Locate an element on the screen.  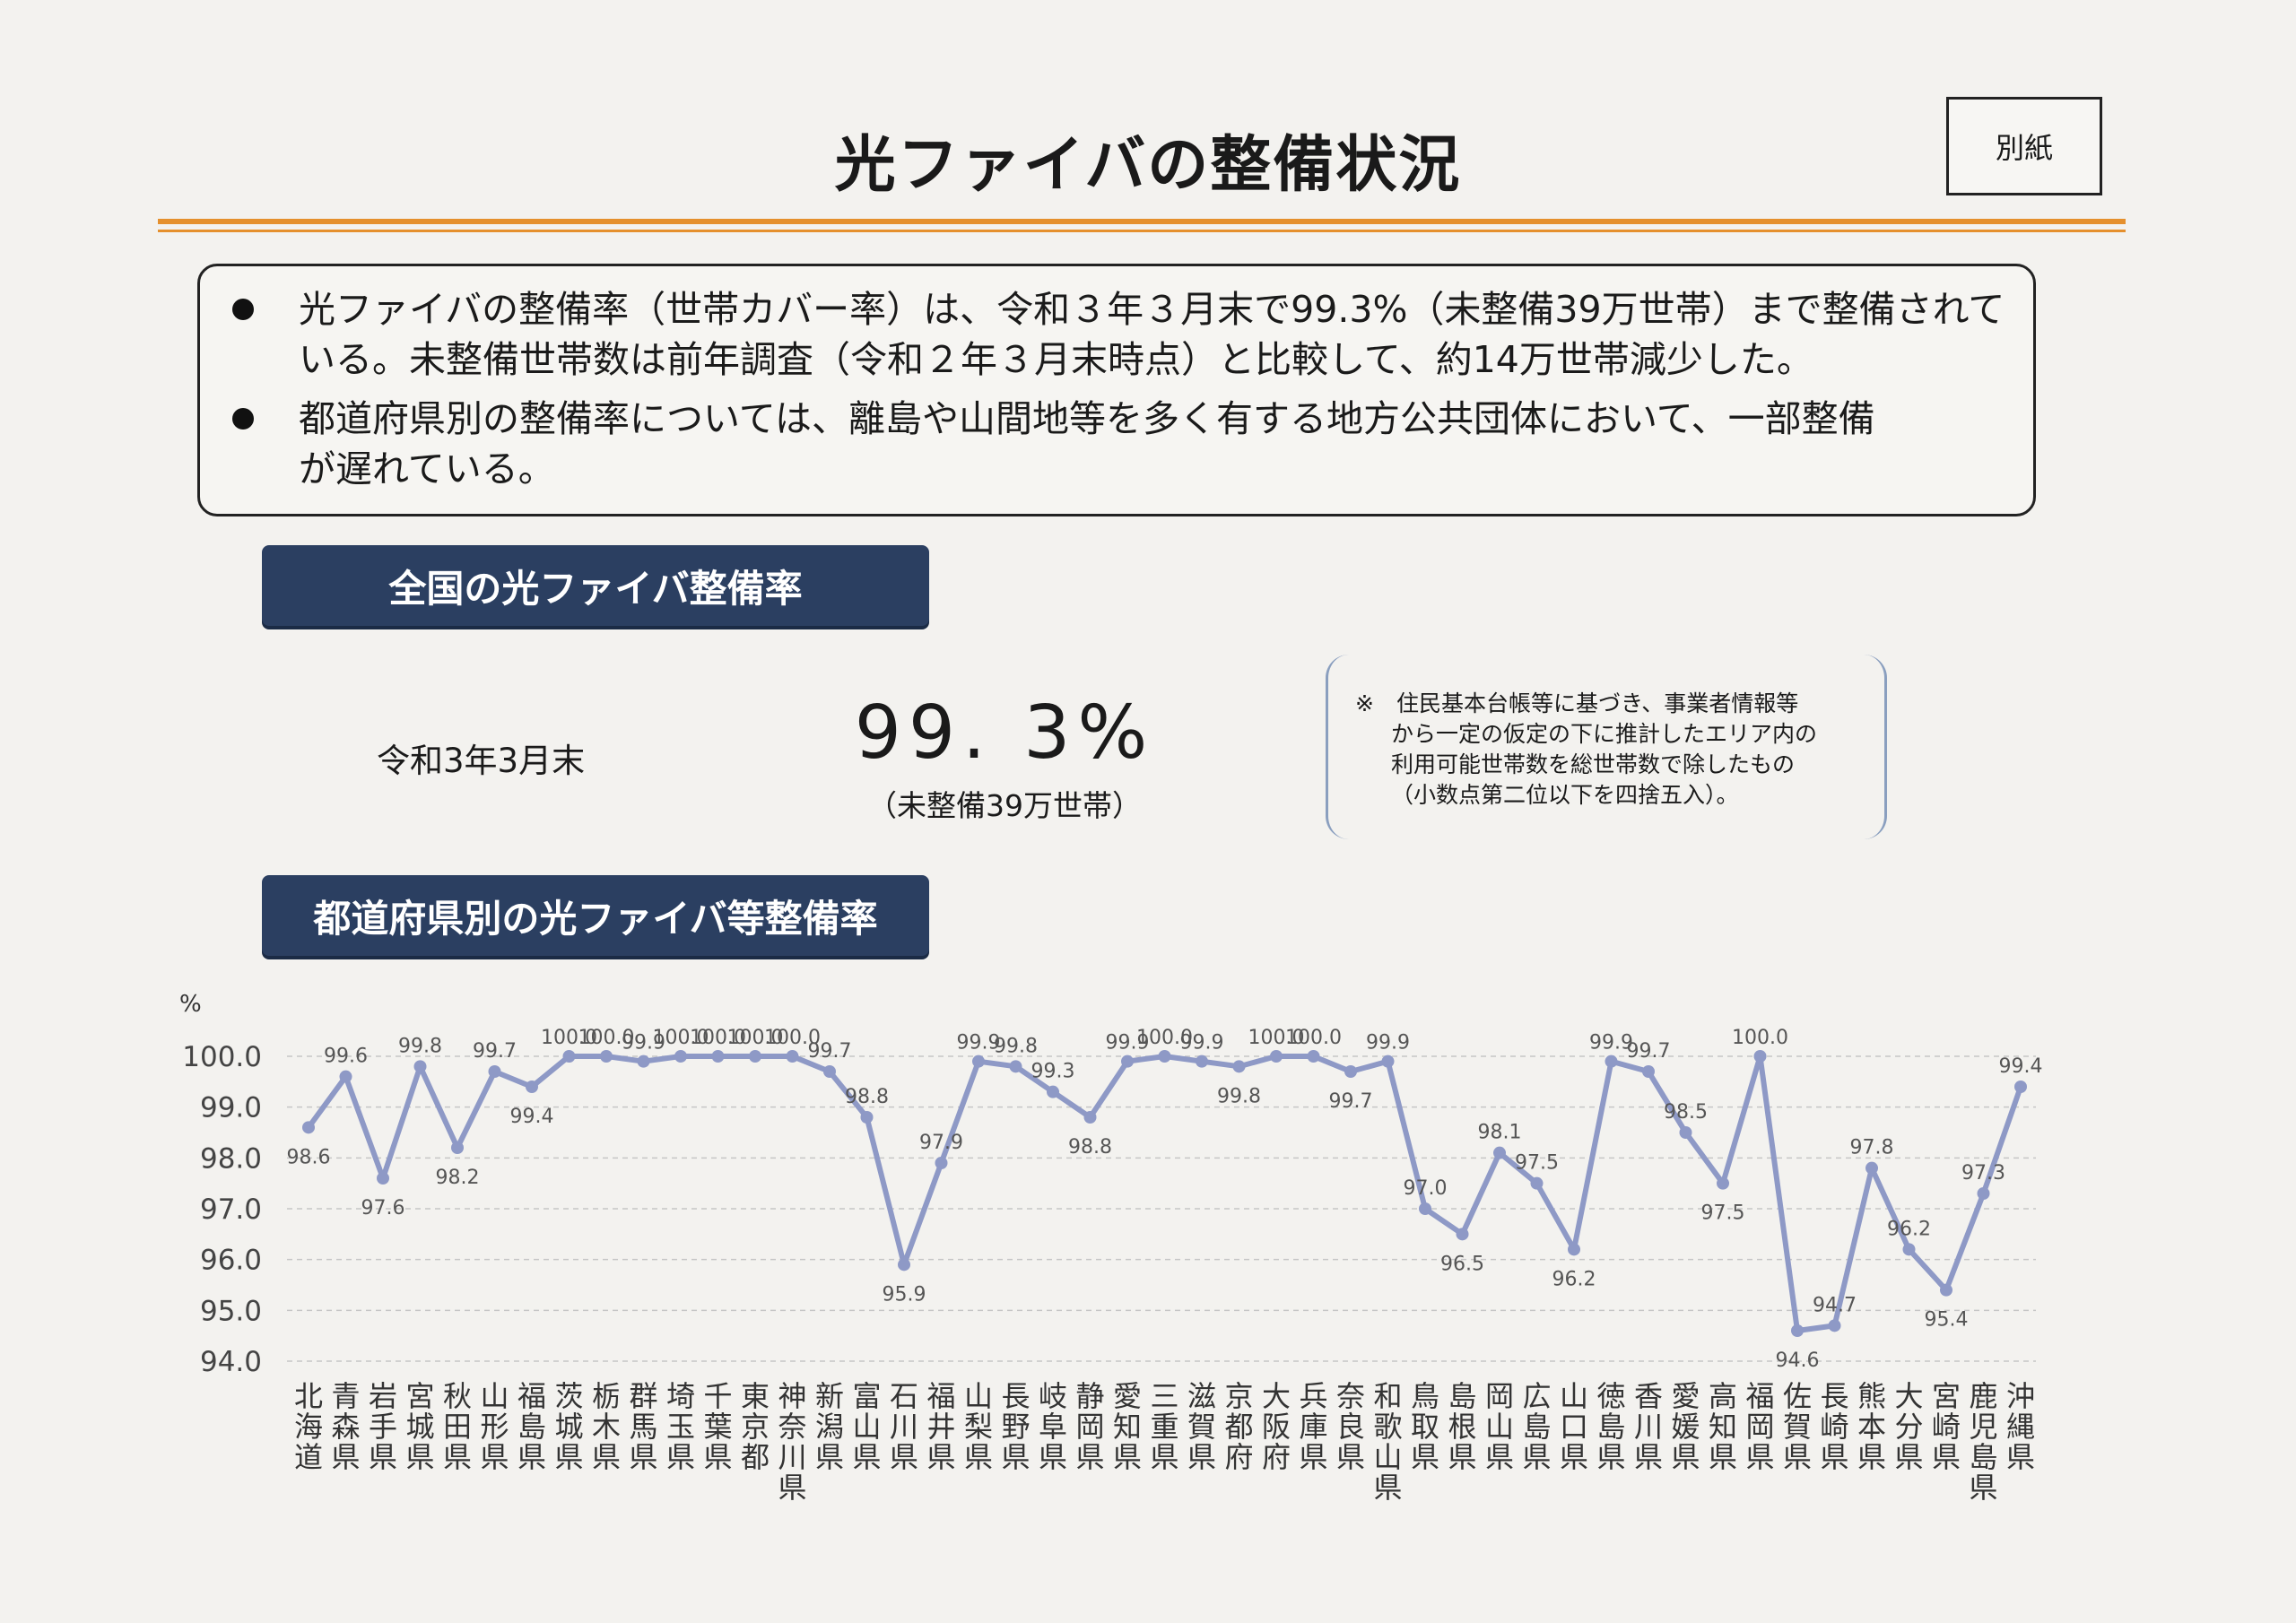
x-tick-char: 鹿 is located at coordinates (1983, 1396).